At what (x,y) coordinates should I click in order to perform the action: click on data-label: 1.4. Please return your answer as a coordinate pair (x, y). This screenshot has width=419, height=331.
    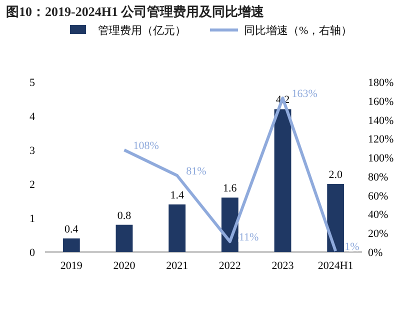
    Looking at the image, I should click on (177, 195).